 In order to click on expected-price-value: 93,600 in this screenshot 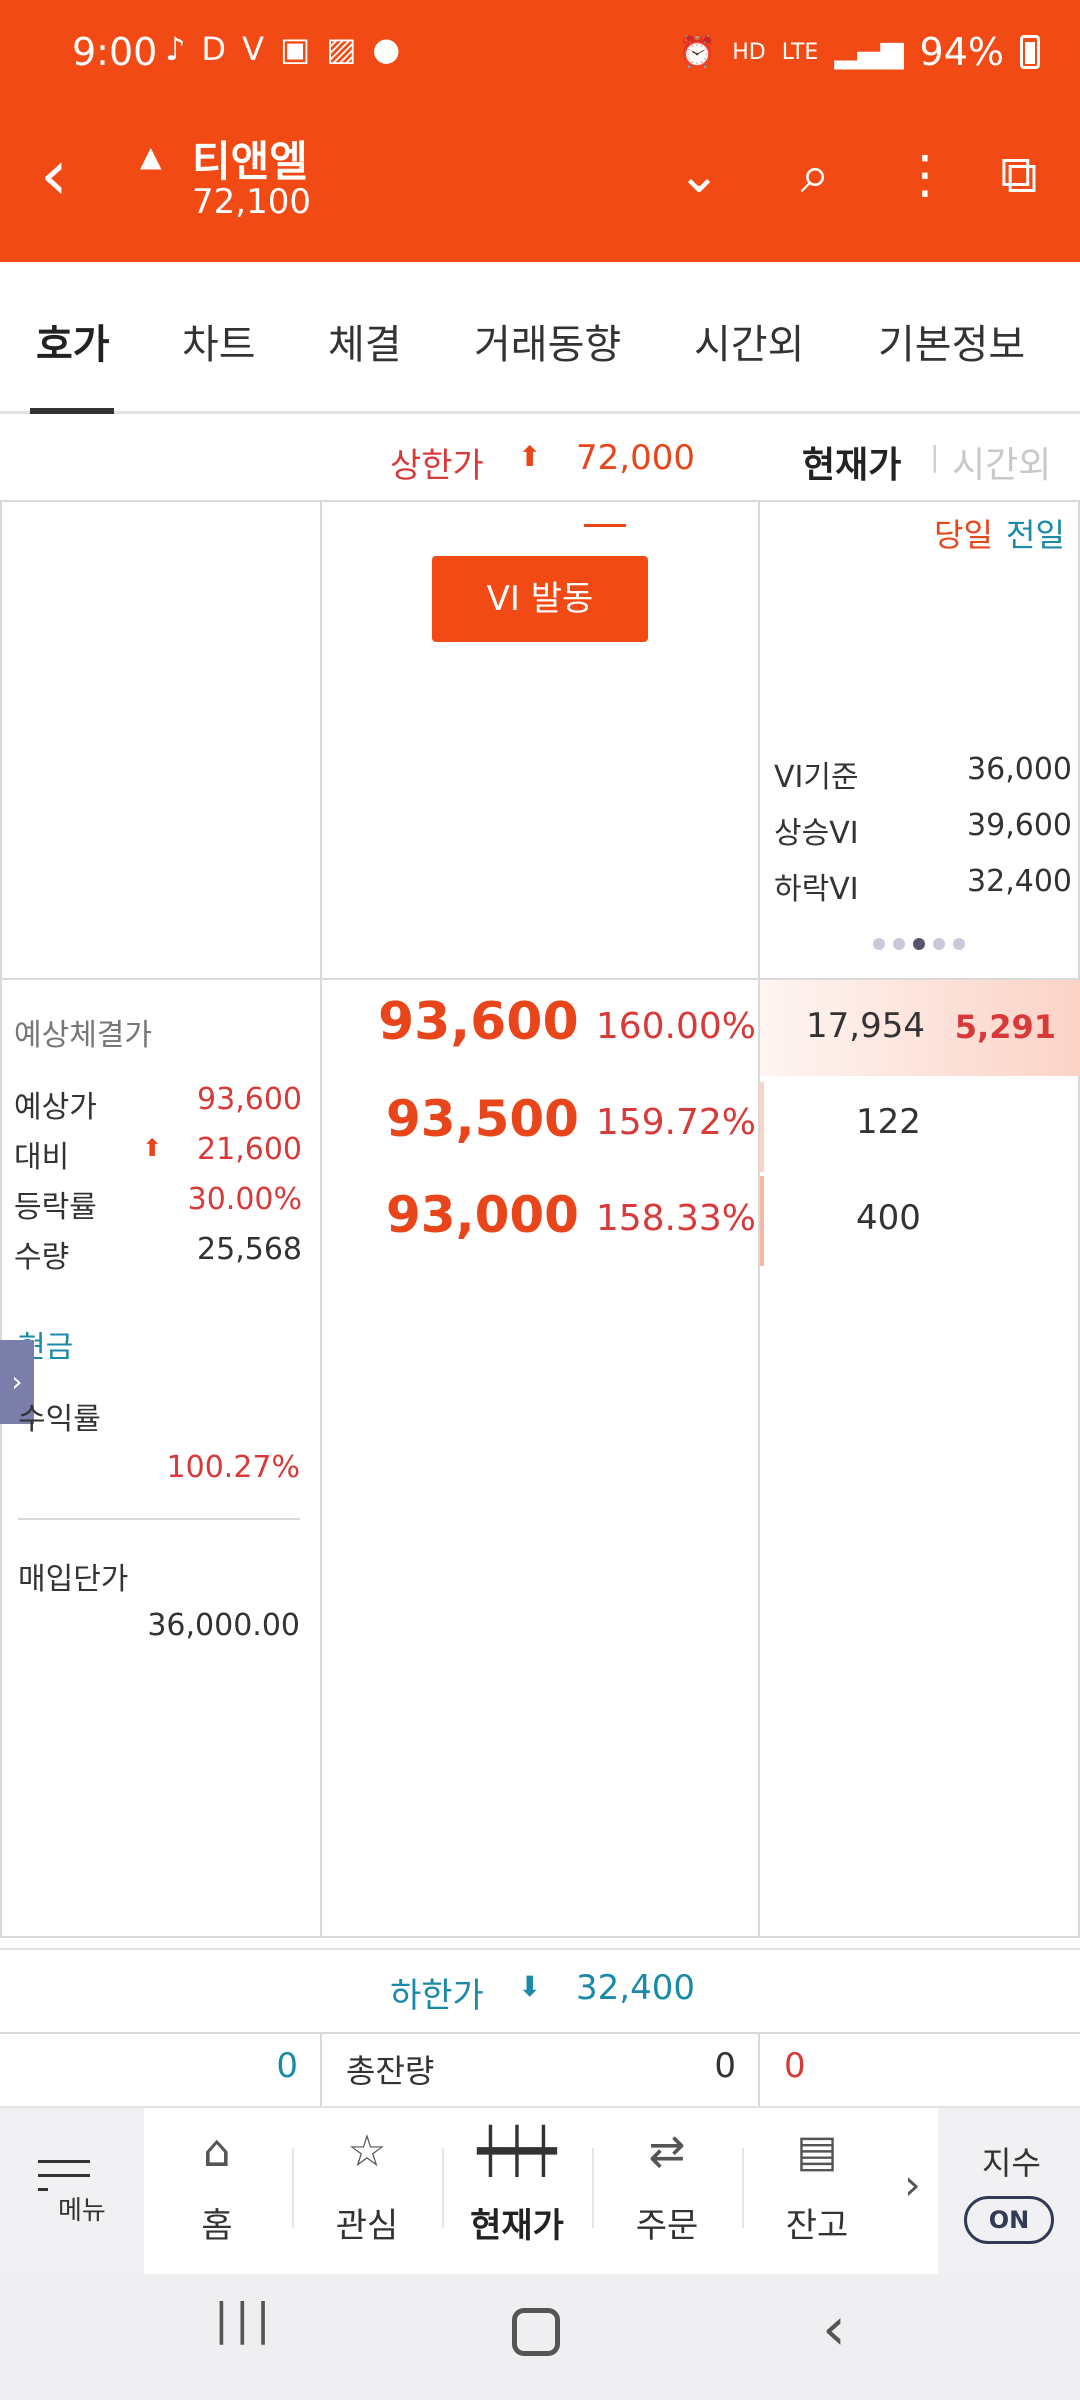, I will do `click(249, 1099)`.